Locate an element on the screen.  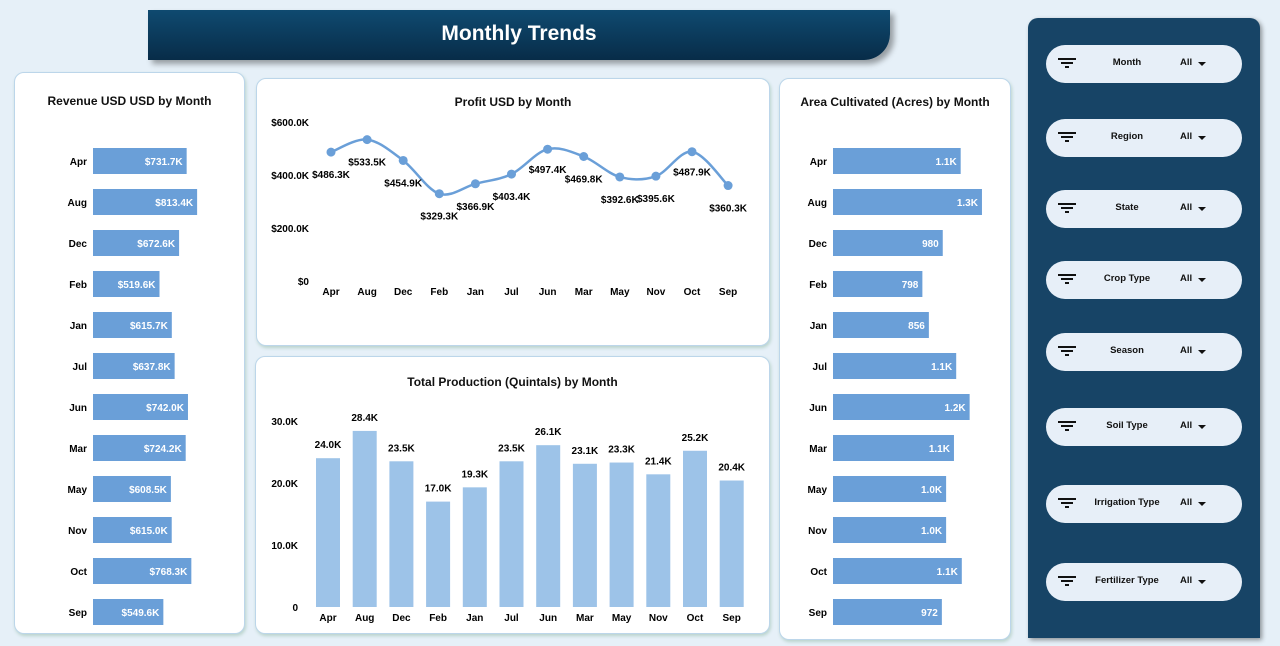
filter-month: Month All is located at coordinates (1144, 64).